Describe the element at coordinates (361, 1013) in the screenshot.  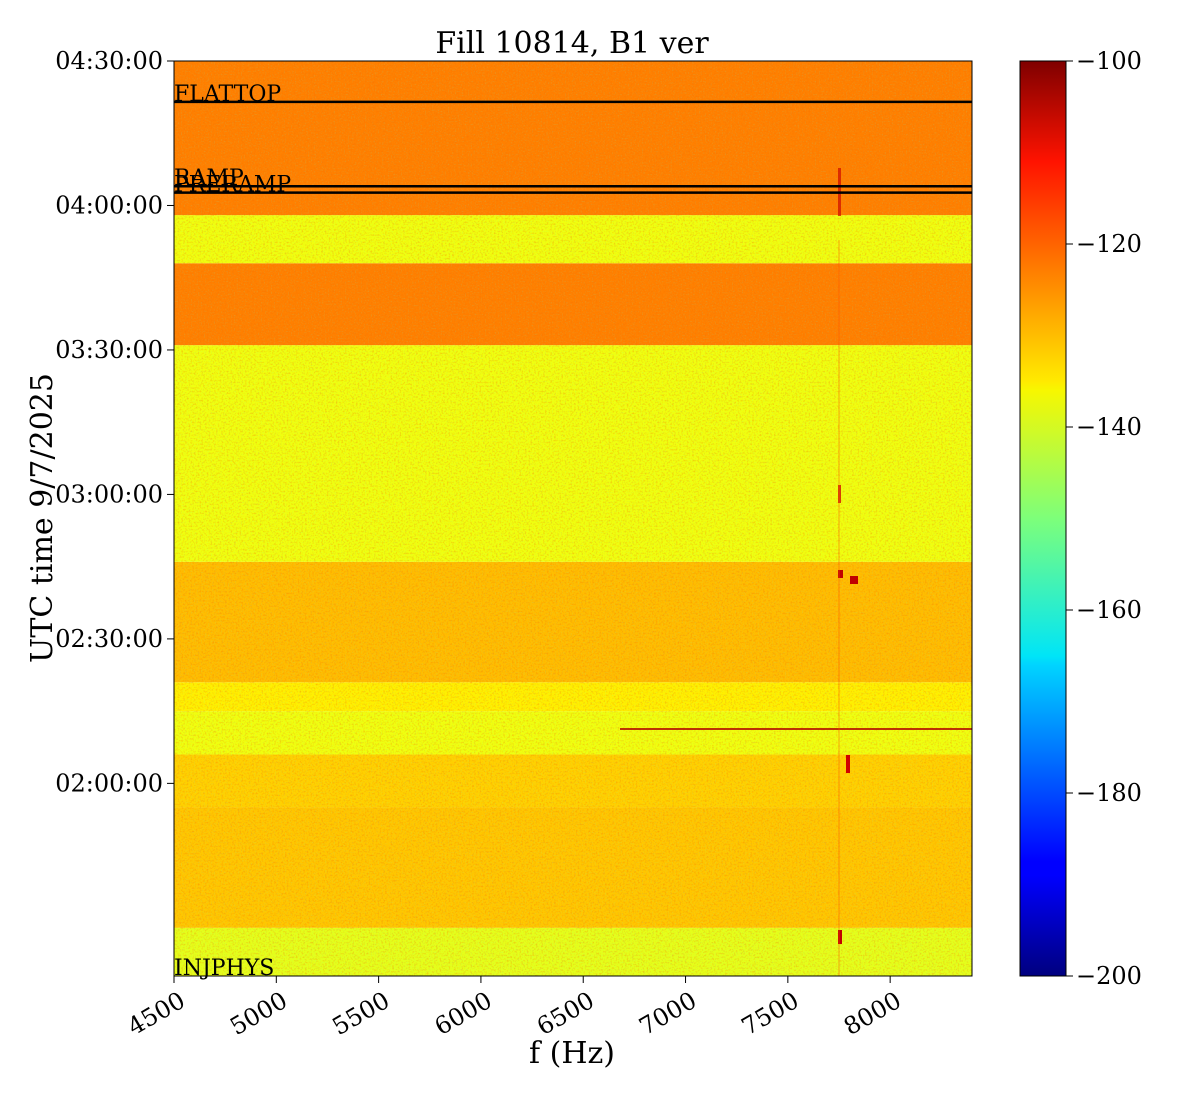
I see `x-tick-label: 5500` at that location.